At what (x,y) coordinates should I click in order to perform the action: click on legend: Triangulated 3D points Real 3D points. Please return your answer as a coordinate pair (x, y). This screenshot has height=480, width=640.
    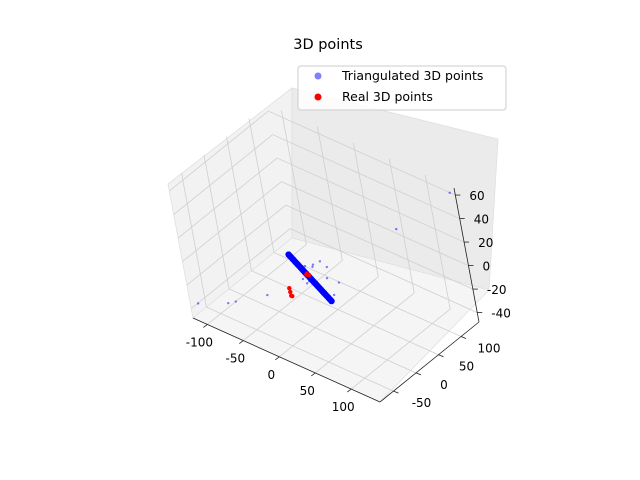
    Looking at the image, I should click on (402, 88).